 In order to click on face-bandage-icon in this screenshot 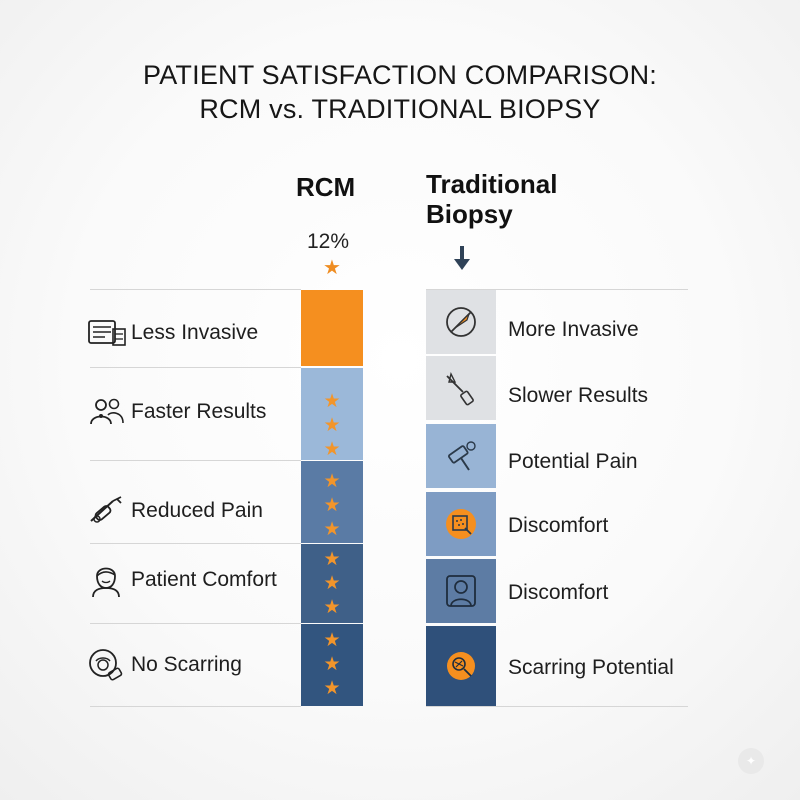, I will do `click(106, 665)`.